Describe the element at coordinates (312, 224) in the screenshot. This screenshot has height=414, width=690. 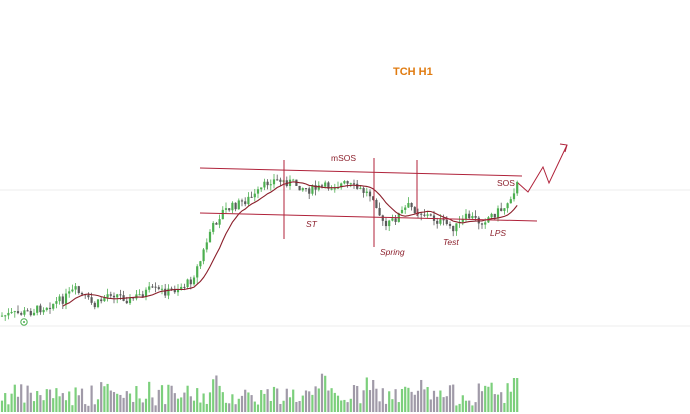
I see `label-st: ST` at that location.